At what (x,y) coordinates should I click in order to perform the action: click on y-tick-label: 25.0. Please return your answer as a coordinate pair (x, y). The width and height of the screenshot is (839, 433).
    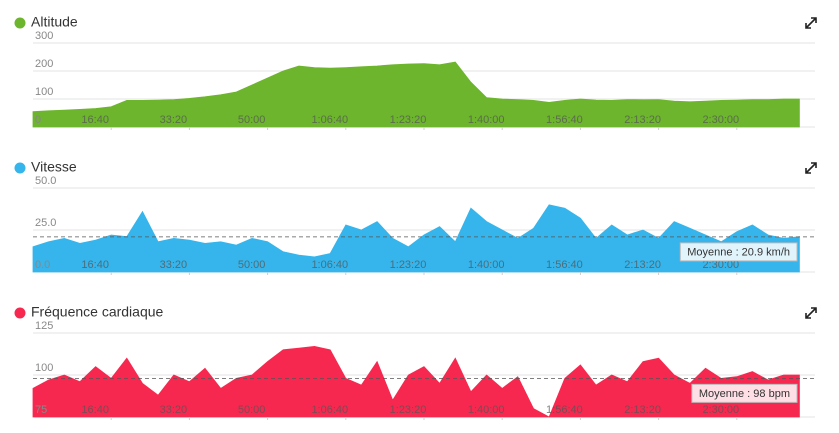
    Looking at the image, I should click on (45, 223).